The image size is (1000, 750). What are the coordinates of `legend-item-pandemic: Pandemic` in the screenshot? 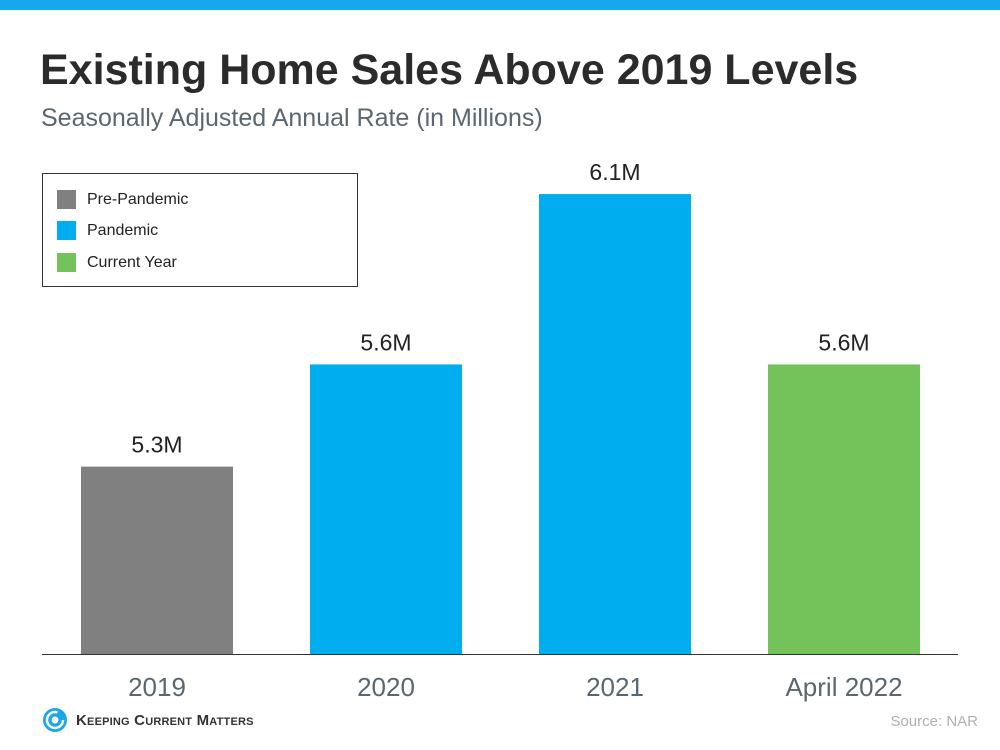 It's located at (107, 230).